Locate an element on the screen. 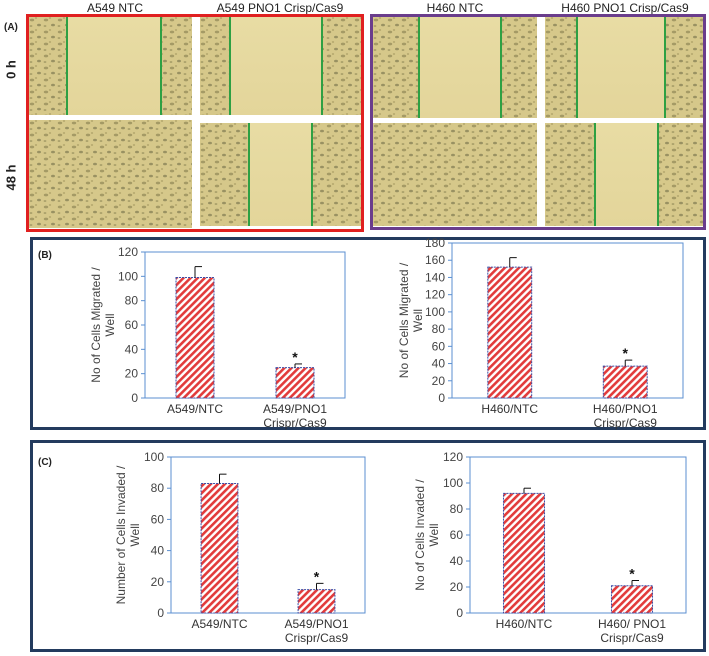 This screenshot has height=656, width=709. panel-c-letter: (C) is located at coordinates (45, 462).